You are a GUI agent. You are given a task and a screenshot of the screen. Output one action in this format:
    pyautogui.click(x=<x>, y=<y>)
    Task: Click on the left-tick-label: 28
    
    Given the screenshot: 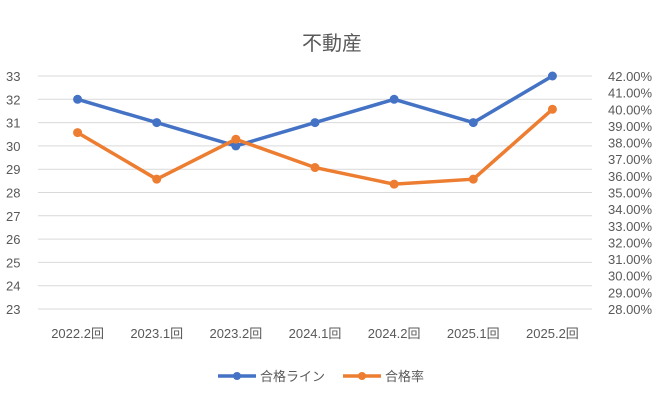 What is the action you would take?
    pyautogui.click(x=13, y=193)
    